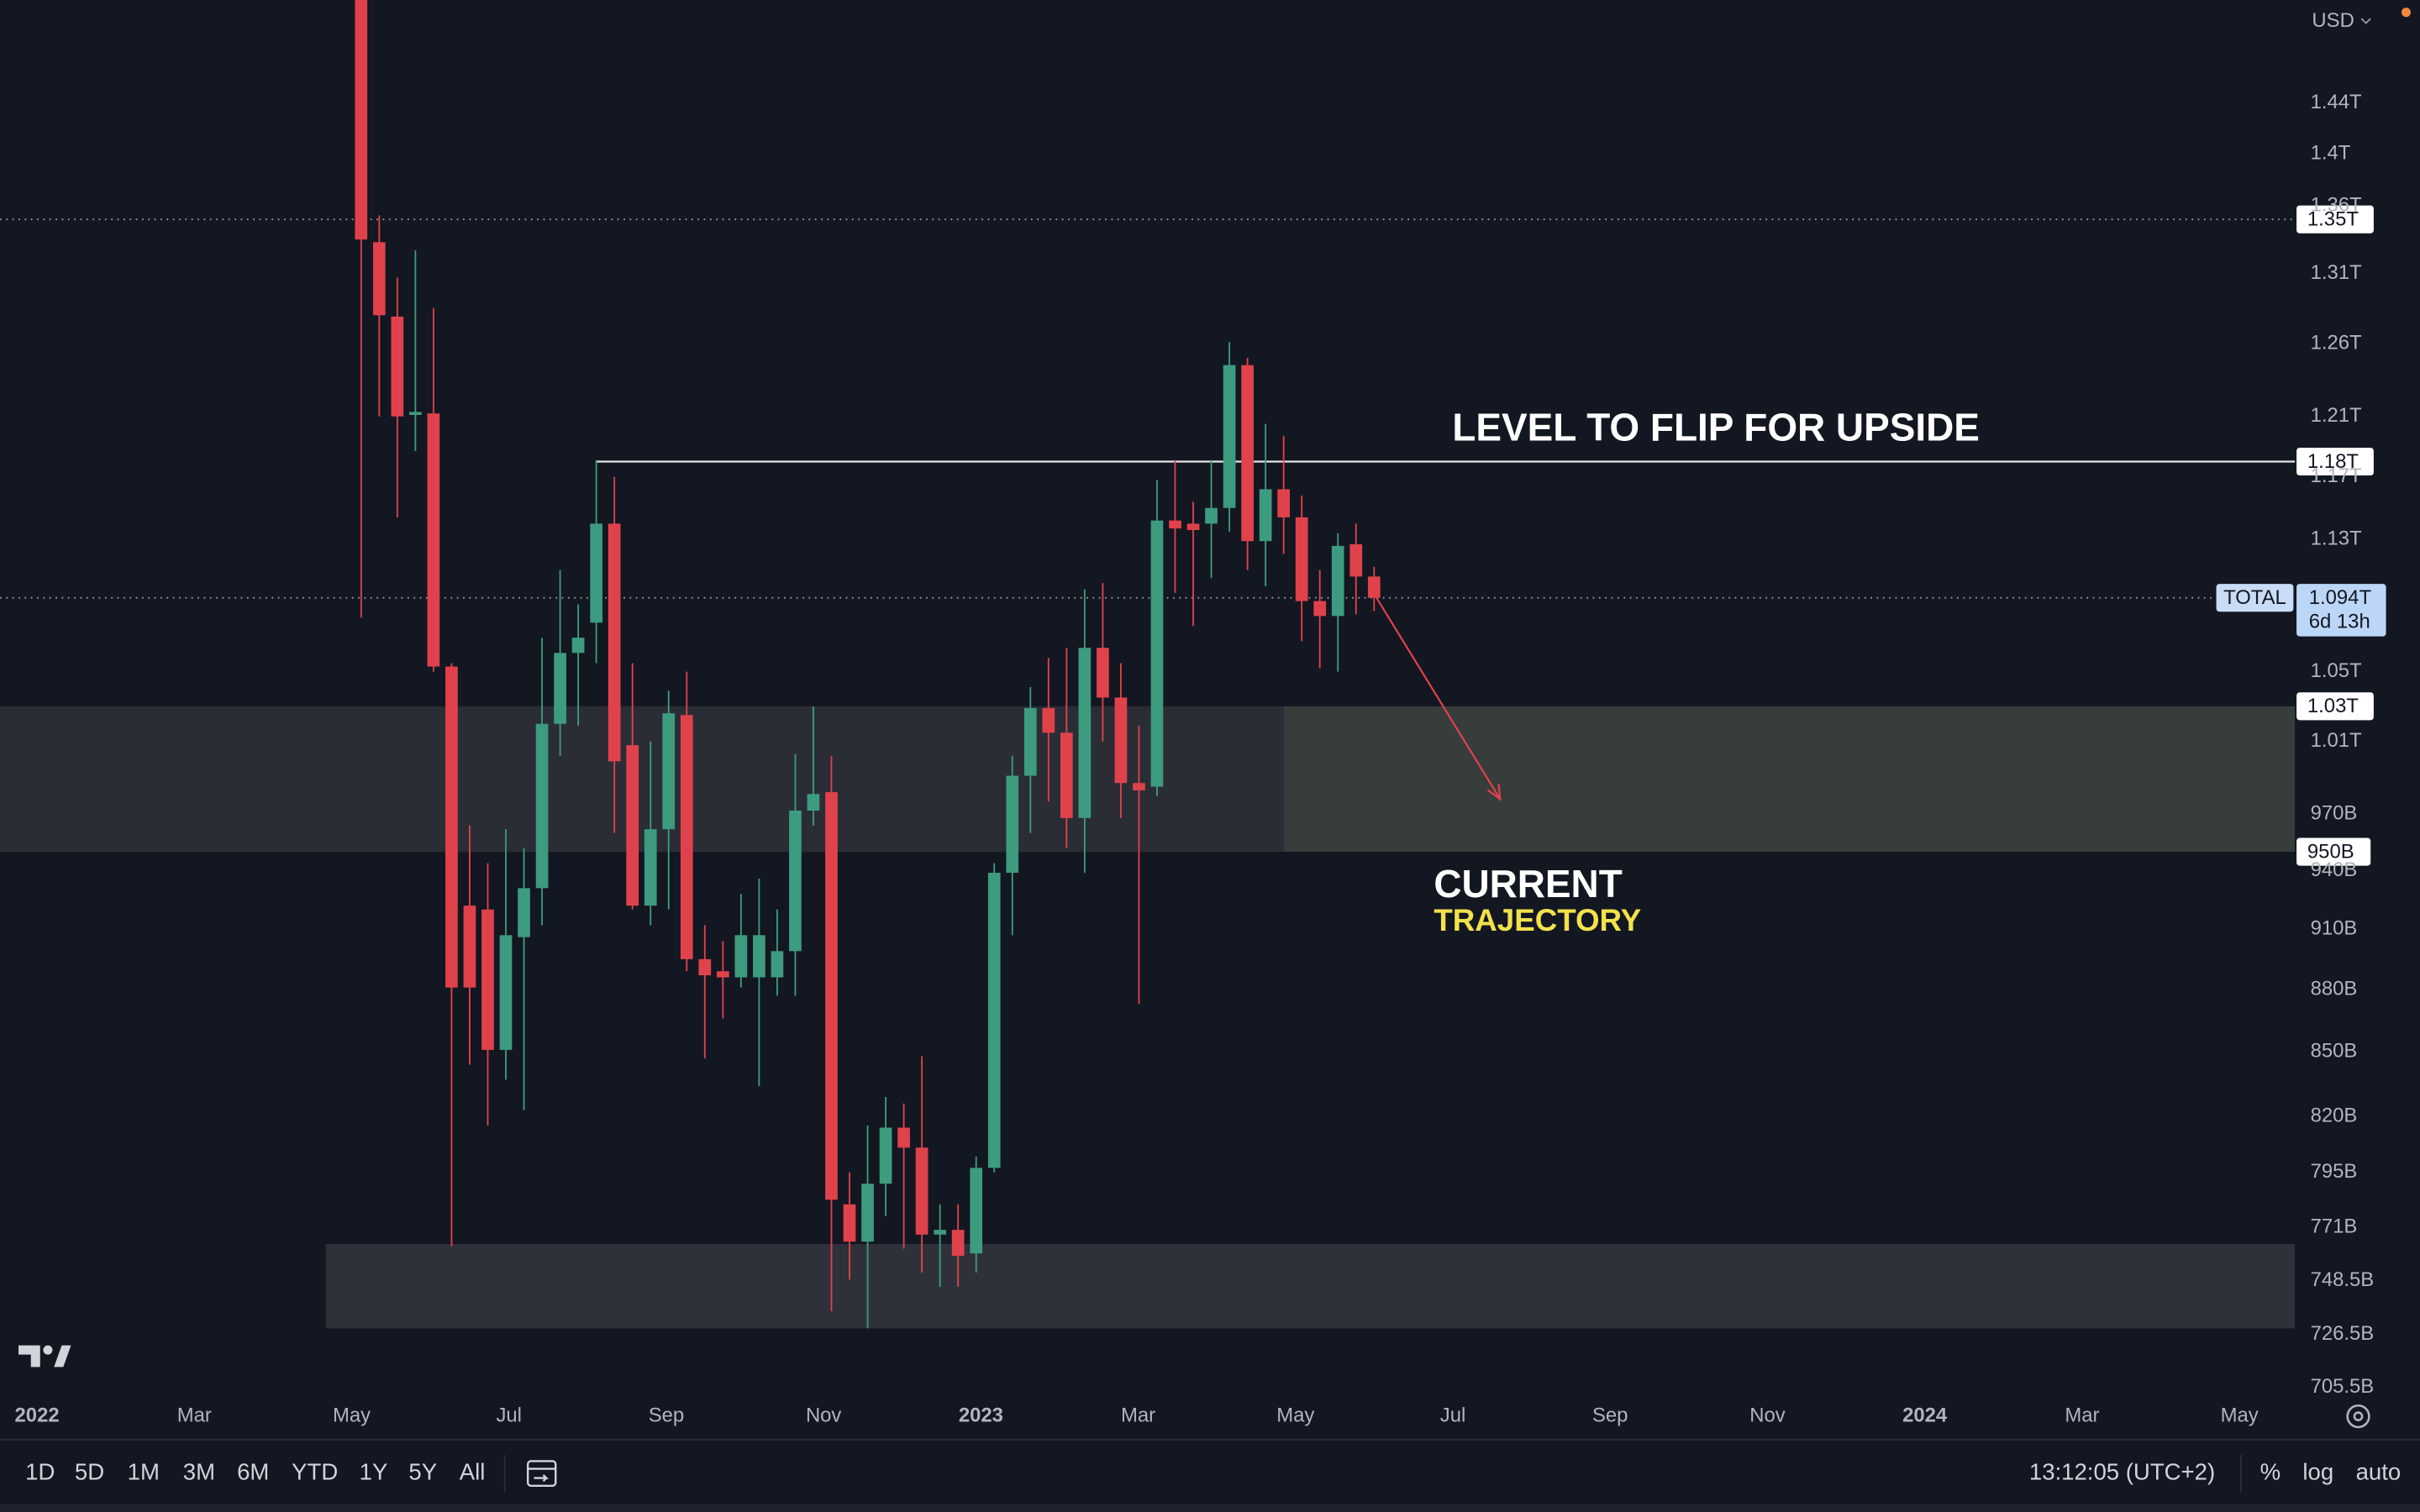 This screenshot has width=2420, height=1512. I want to click on y-tick-label: 970B, so click(2334, 813).